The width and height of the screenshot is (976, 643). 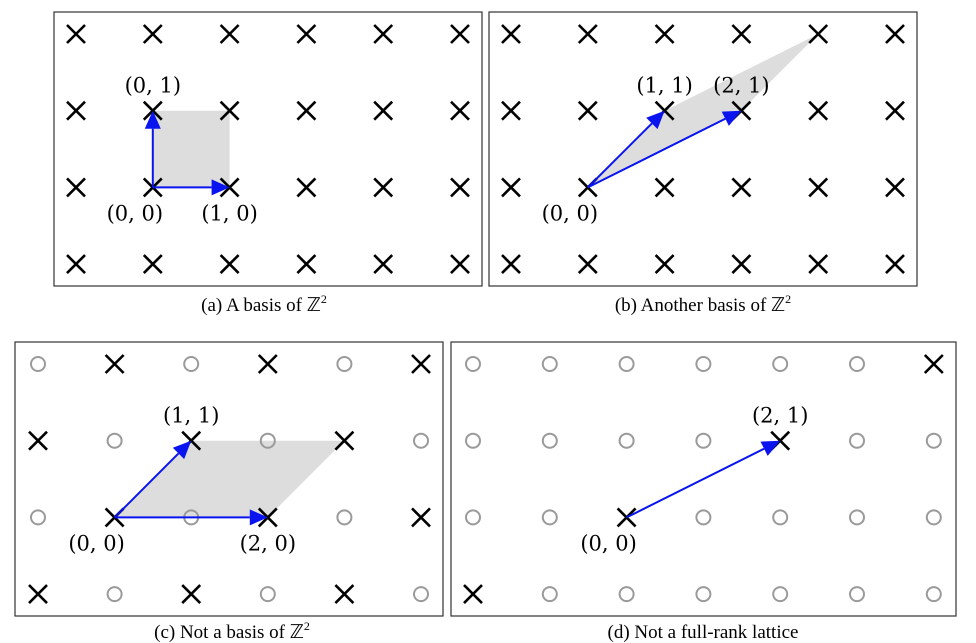 What do you see at coordinates (324, 299) in the screenshot?
I see `panel-a-caption-sup: 2` at bounding box center [324, 299].